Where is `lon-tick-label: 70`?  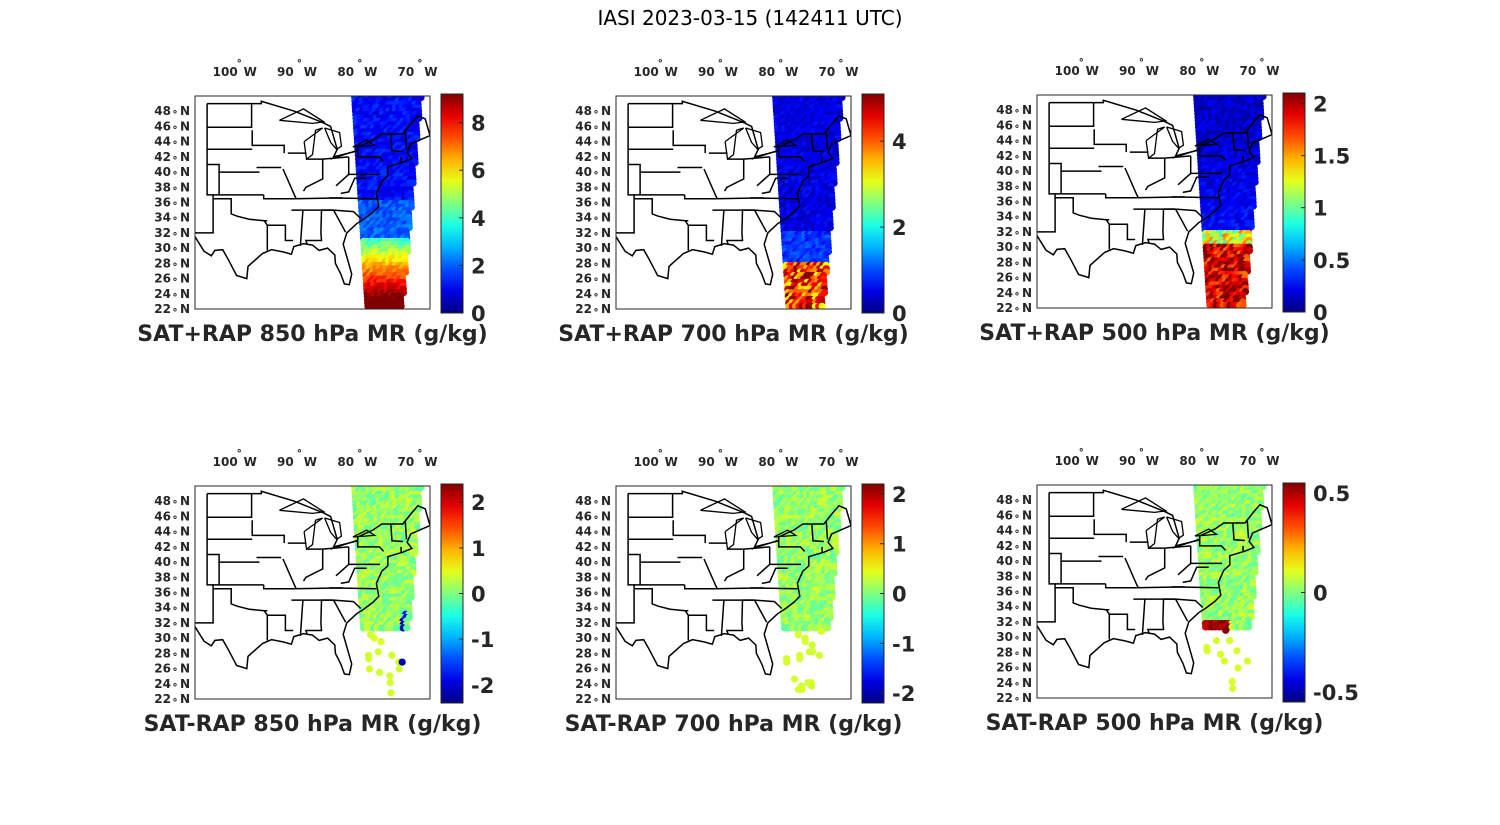
lon-tick-label: 70 is located at coordinates (406, 72).